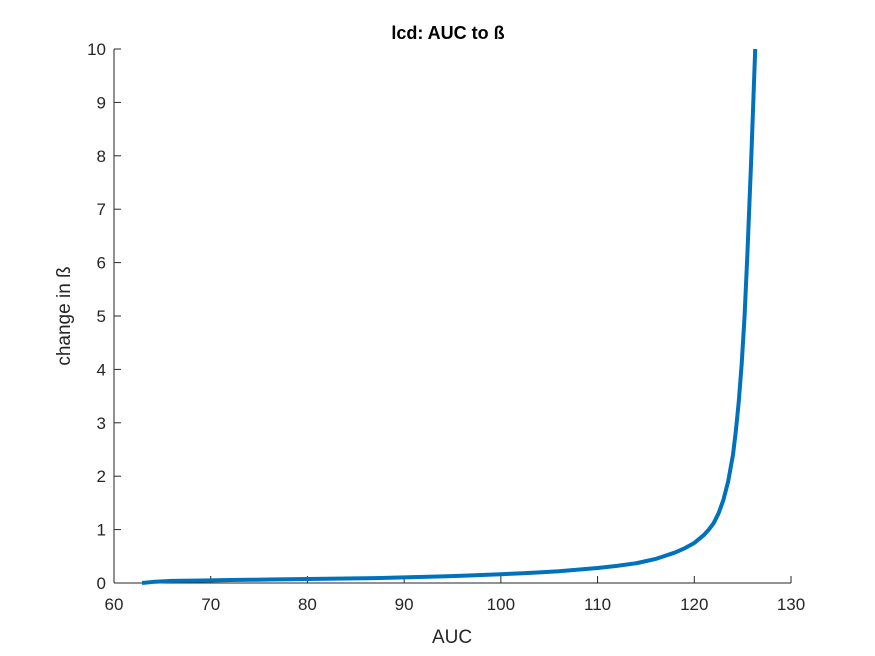 Image resolution: width=875 pixels, height=656 pixels. What do you see at coordinates (597, 604) in the screenshot?
I see `x-tick-label: 110` at bounding box center [597, 604].